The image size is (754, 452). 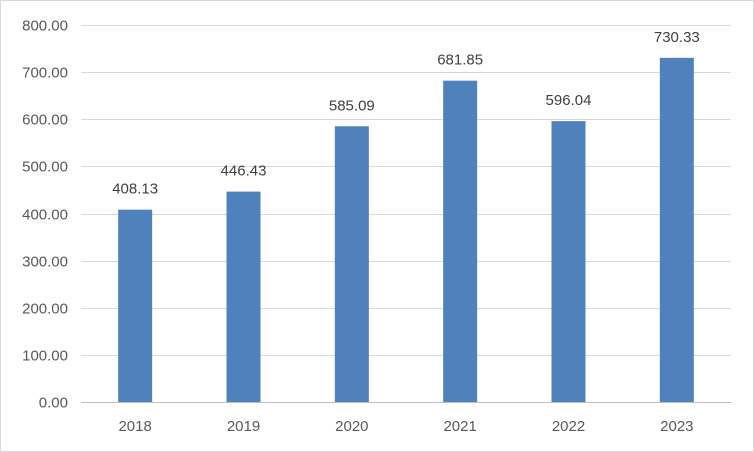 I want to click on data-label: 730.33, so click(x=677, y=37).